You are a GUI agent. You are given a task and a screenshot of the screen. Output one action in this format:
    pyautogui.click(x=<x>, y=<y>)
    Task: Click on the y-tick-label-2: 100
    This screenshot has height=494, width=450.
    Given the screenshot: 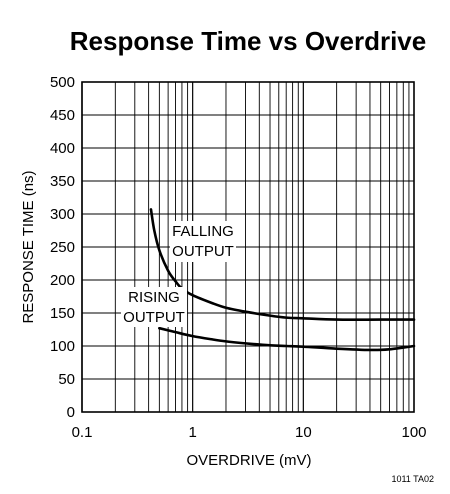 What is the action you would take?
    pyautogui.click(x=62, y=346)
    